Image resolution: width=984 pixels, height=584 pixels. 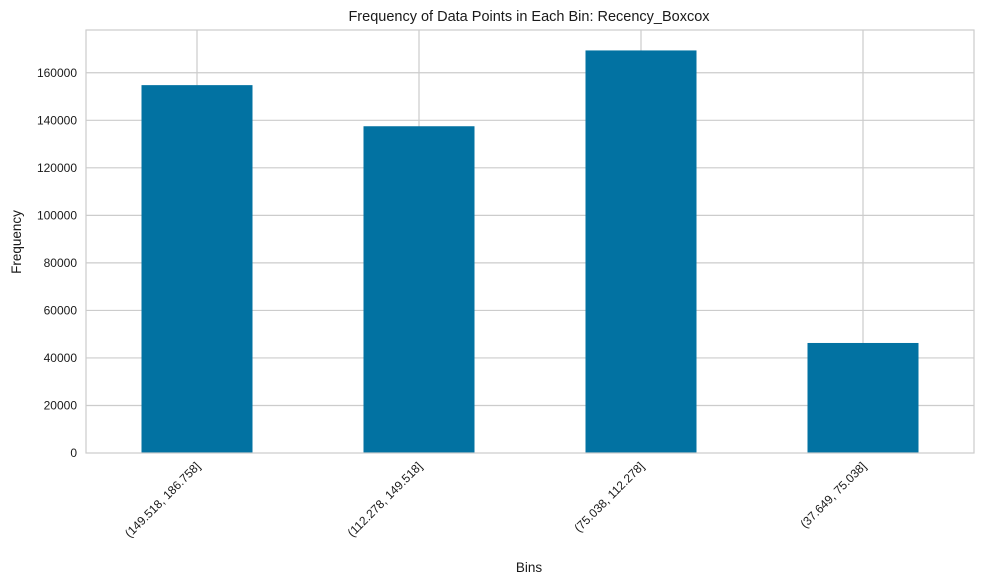 I want to click on y-tick-label: 80000, so click(x=61, y=263).